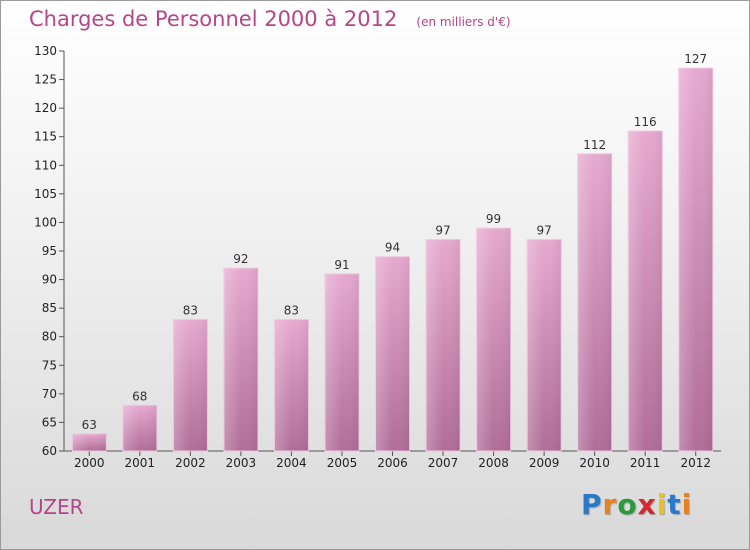 The width and height of the screenshot is (750, 550). What do you see at coordinates (544, 463) in the screenshot?
I see `x-tick-label-2009: 2009` at bounding box center [544, 463].